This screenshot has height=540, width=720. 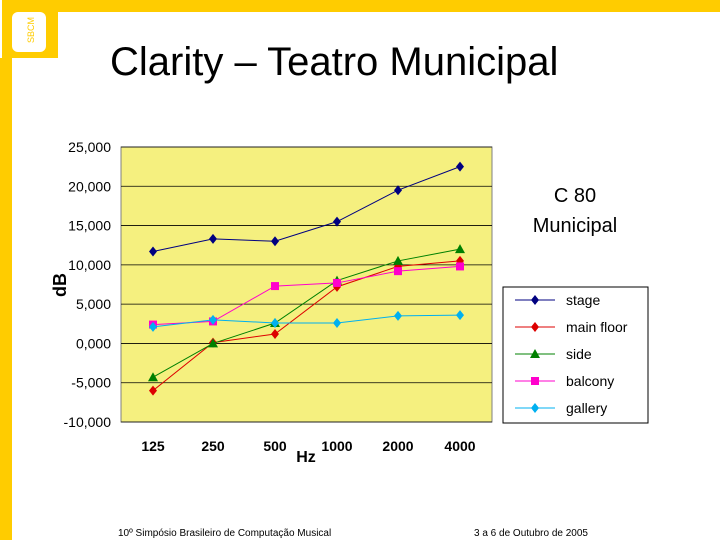 What do you see at coordinates (389, 6) in the screenshot?
I see `top-accent-bar` at bounding box center [389, 6].